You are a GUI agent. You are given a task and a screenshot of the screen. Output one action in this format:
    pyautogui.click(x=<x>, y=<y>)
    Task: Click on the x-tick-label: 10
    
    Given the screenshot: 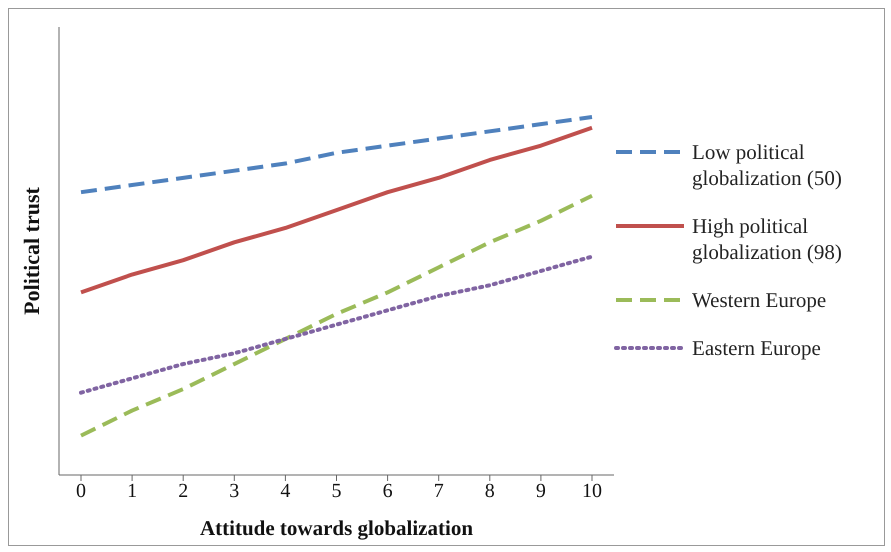 What is the action you would take?
    pyautogui.click(x=592, y=491)
    